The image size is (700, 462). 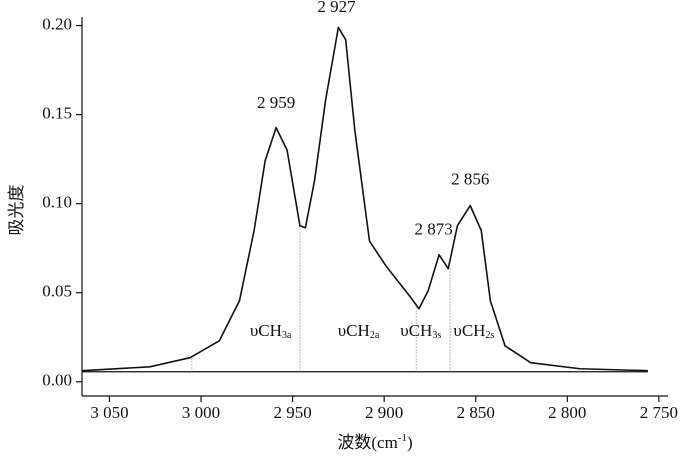 I want to click on annotation: 2 873, so click(x=433, y=228).